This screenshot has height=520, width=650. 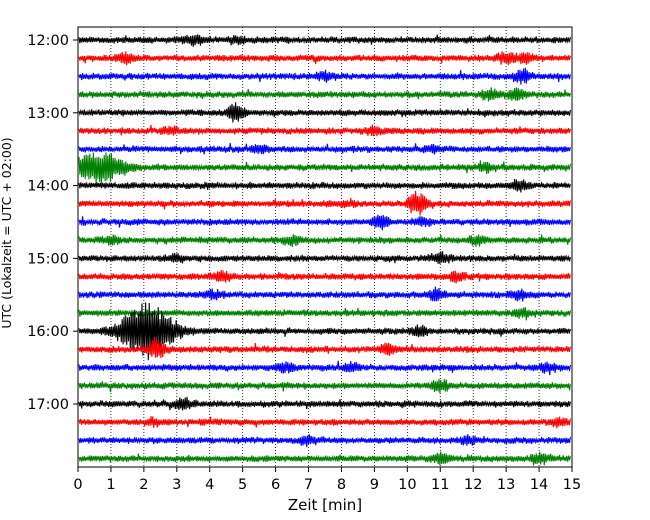 I want to click on x-tick-label: 13, so click(x=506, y=485).